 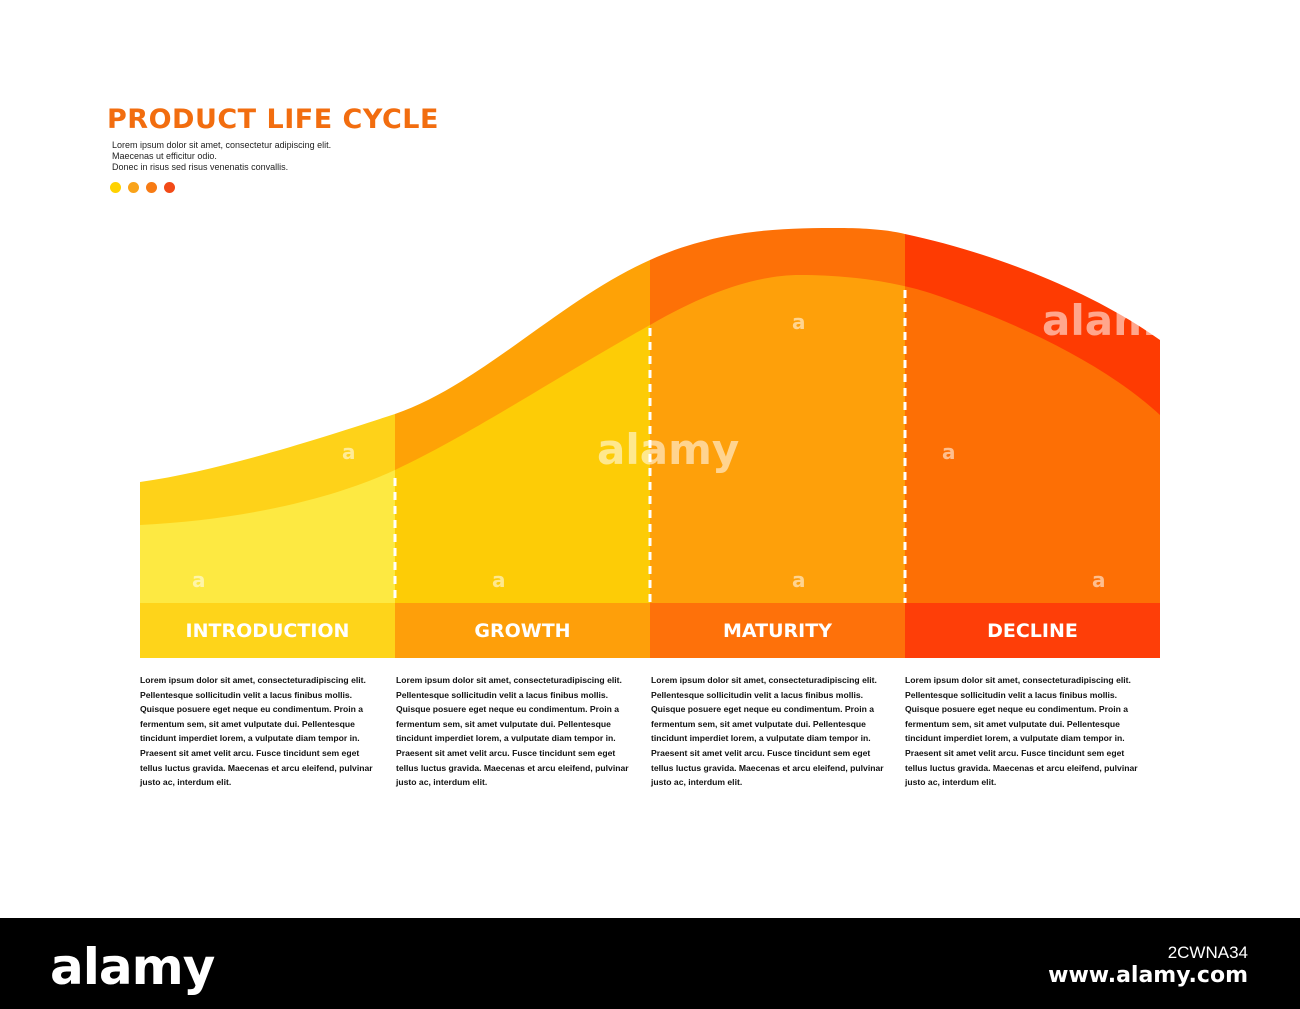 I want to click on stage-label-growth: GROWTH, so click(x=522, y=630).